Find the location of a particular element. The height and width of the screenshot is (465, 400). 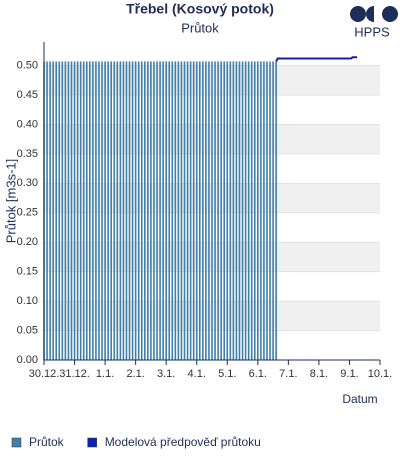

y-tick-label: 0.35 is located at coordinates (27, 154).